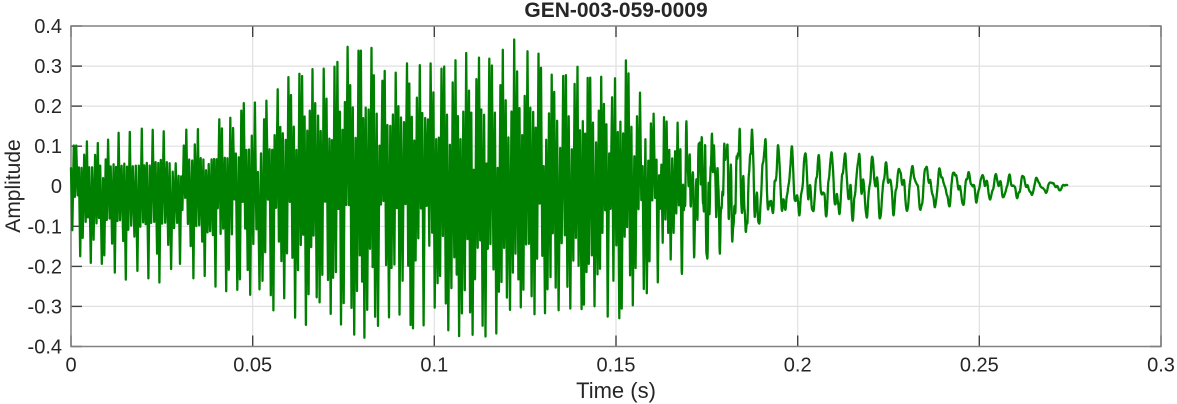 The image size is (1177, 404). Describe the element at coordinates (616, 390) in the screenshot. I see `svg-text: Time (s)` at that location.